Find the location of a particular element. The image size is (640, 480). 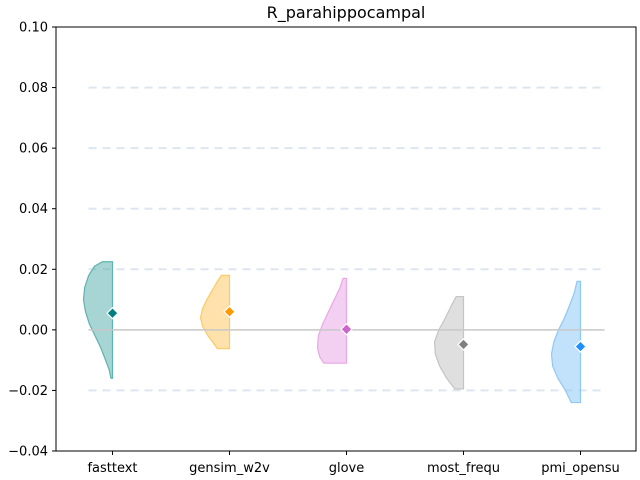

mean-marker-pmi_opensu is located at coordinates (580, 346).